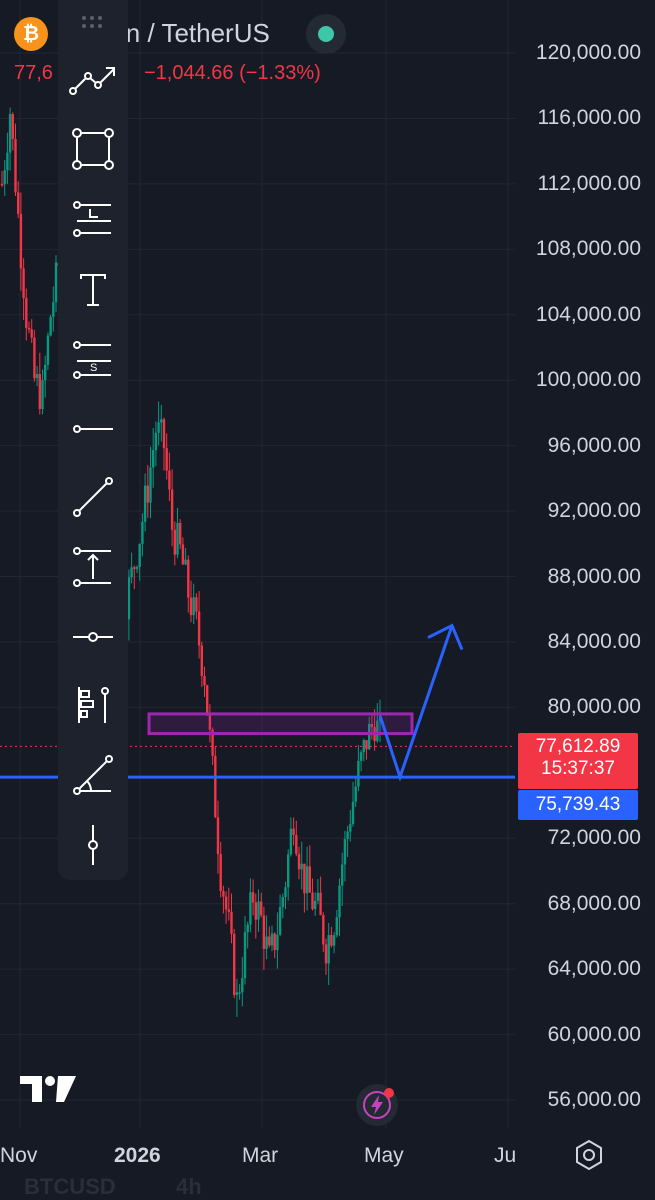  Describe the element at coordinates (93, 775) in the screenshot. I see `trend-angle-icon` at that location.